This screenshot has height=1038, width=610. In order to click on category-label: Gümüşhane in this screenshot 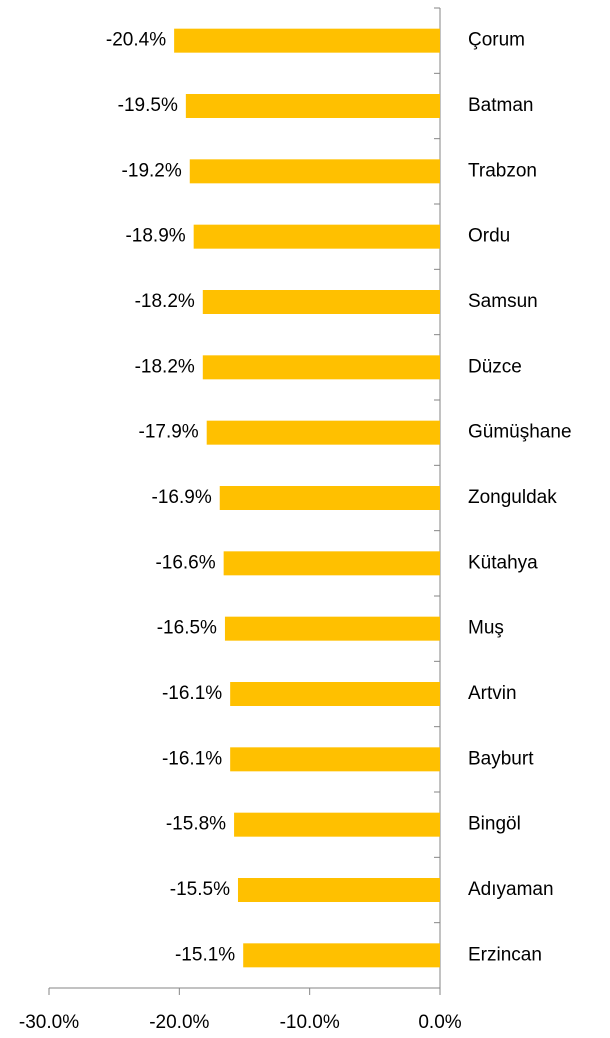, I will do `click(520, 432)`.